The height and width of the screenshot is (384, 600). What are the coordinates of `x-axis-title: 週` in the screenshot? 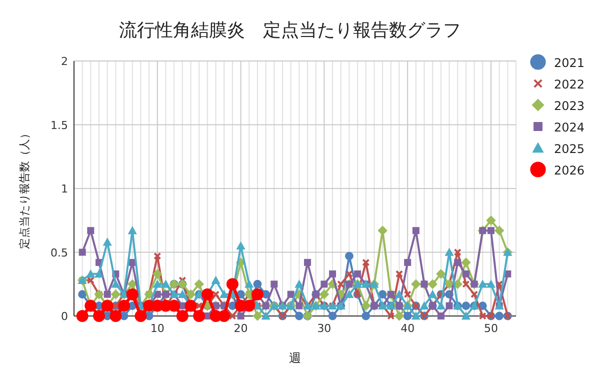 It's located at (295, 358).